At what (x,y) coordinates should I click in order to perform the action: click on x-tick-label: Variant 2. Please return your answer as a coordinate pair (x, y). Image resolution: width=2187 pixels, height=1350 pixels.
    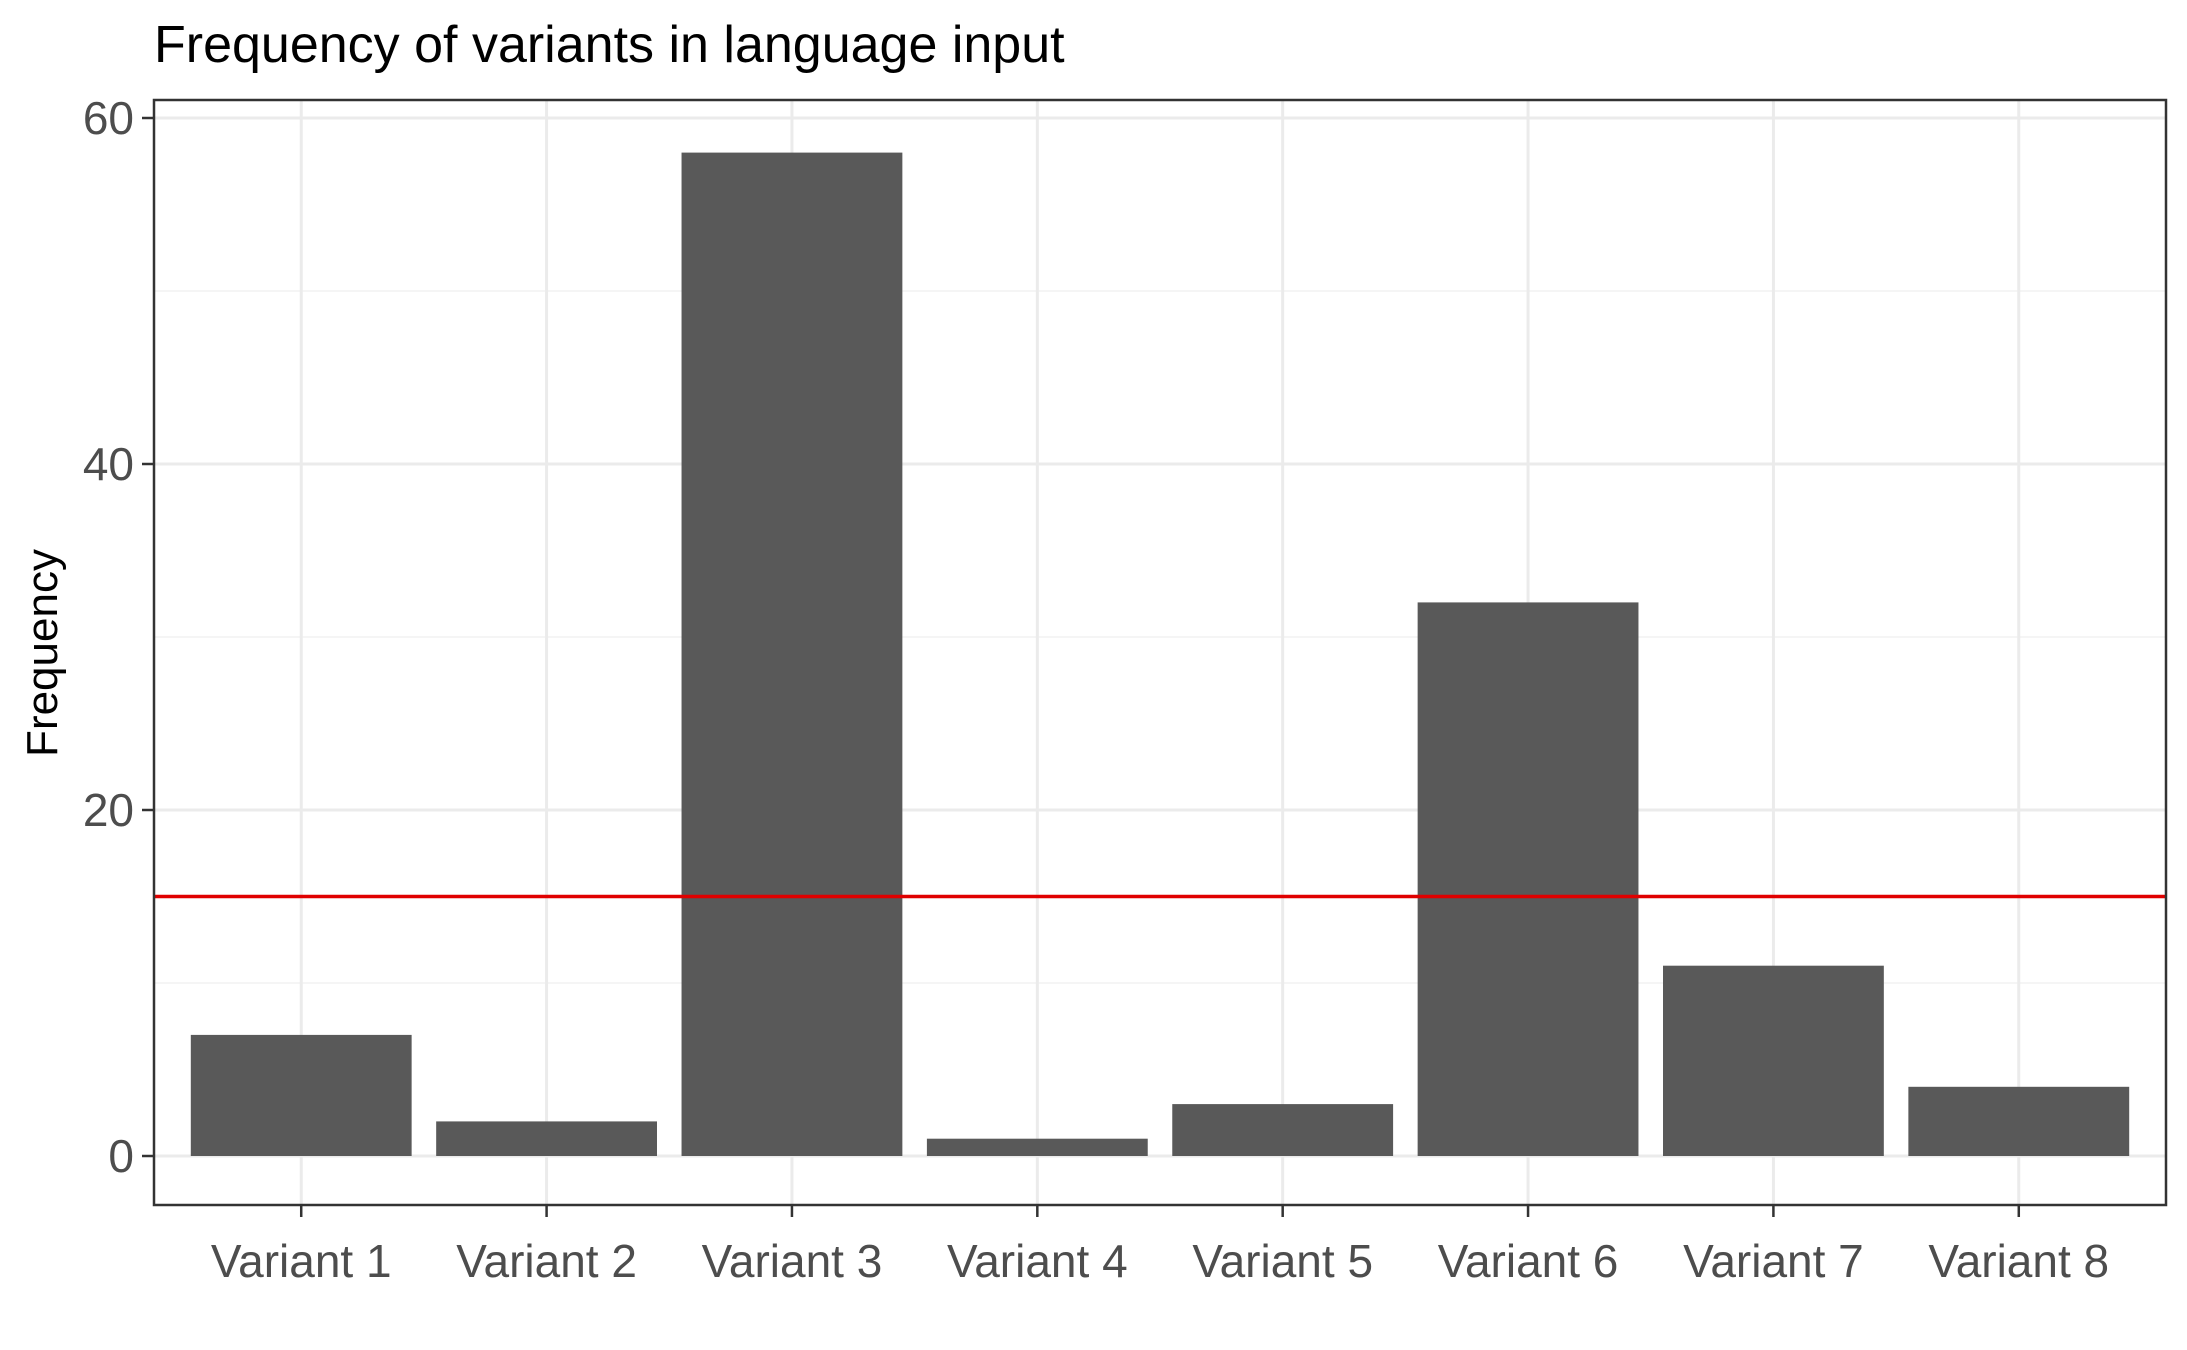
    Looking at the image, I should click on (546, 1261).